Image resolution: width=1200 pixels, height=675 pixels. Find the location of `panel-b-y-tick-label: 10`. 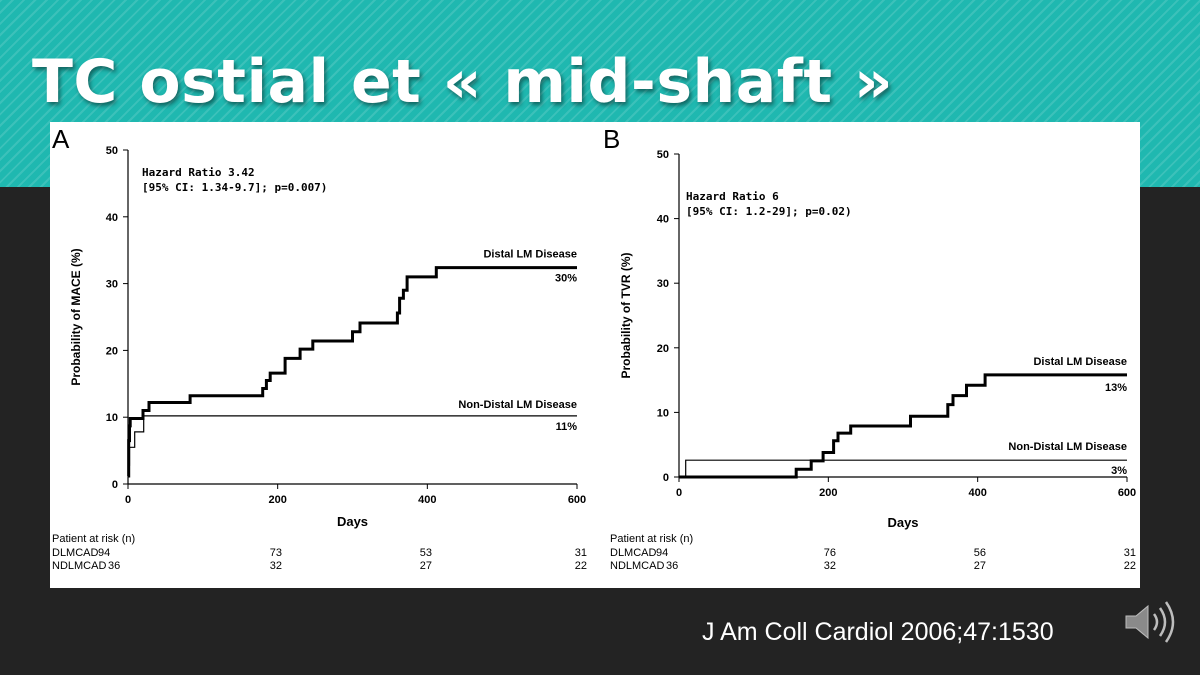

panel-b-y-tick-label: 10 is located at coordinates (663, 413).